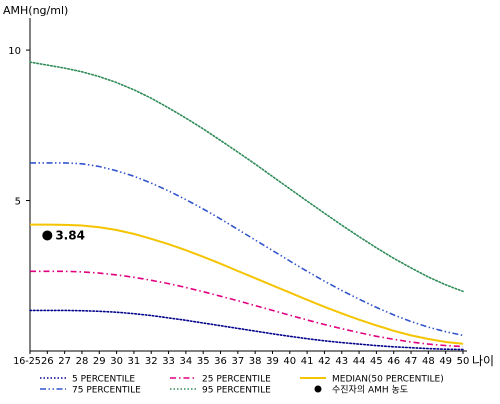 The image size is (500, 404). What do you see at coordinates (370, 390) in the screenshot?
I see `legend-marker-label: 수진자의 AMH 농도` at bounding box center [370, 390].